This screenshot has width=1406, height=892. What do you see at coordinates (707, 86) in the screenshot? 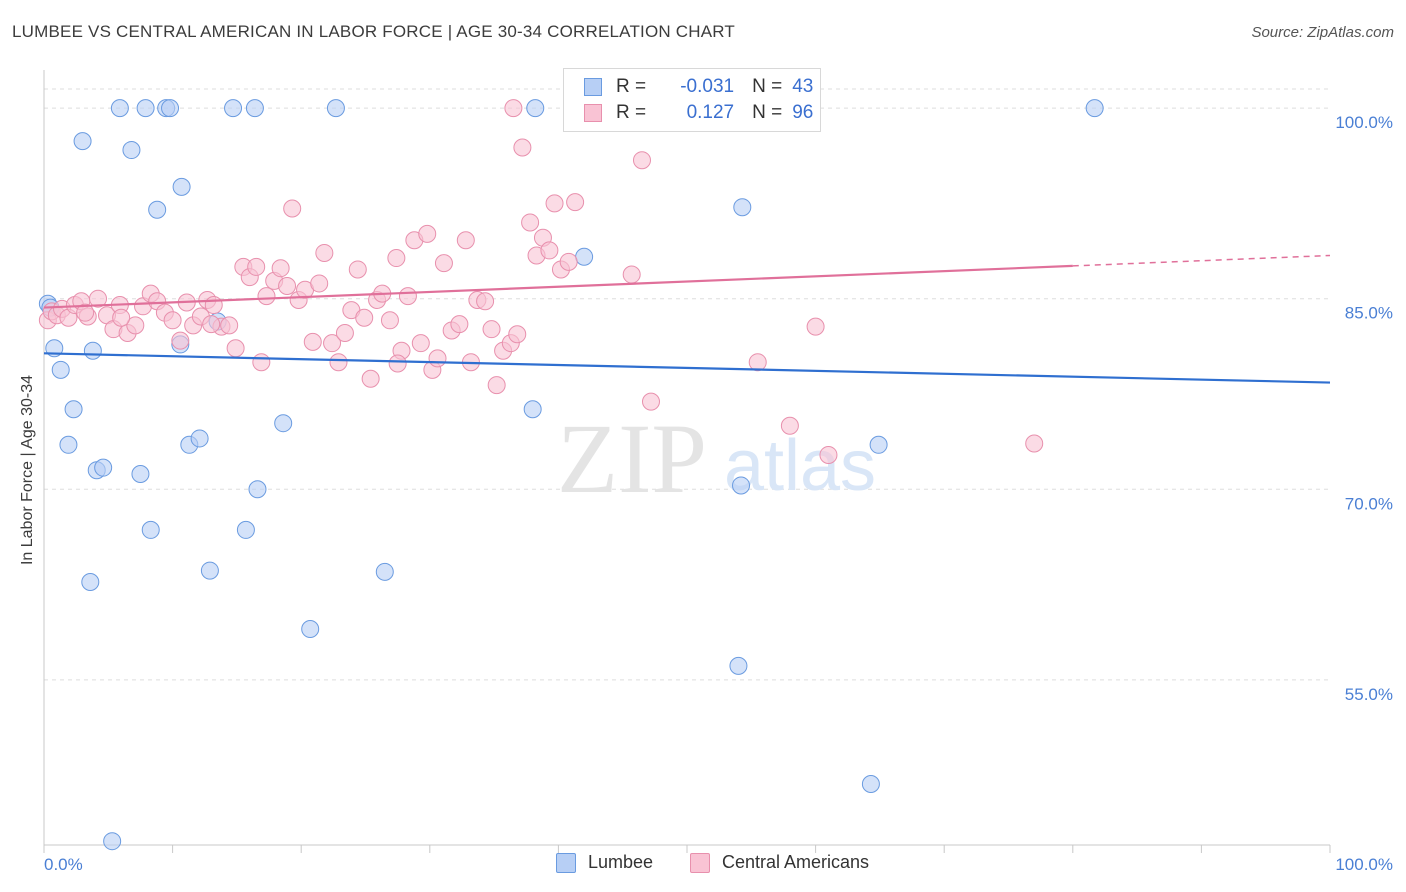
I see `legend-r-value: -0.031` at bounding box center [707, 86].